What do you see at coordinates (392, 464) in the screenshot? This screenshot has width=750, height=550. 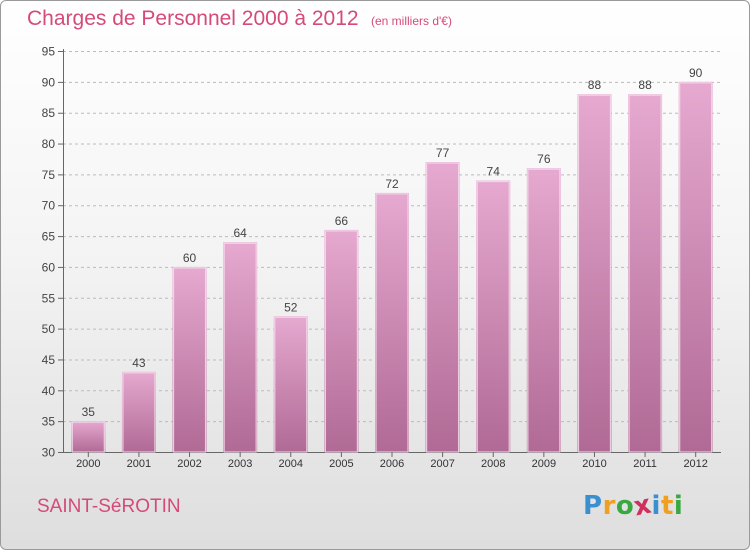 I see `x-tick-label: 2006` at bounding box center [392, 464].